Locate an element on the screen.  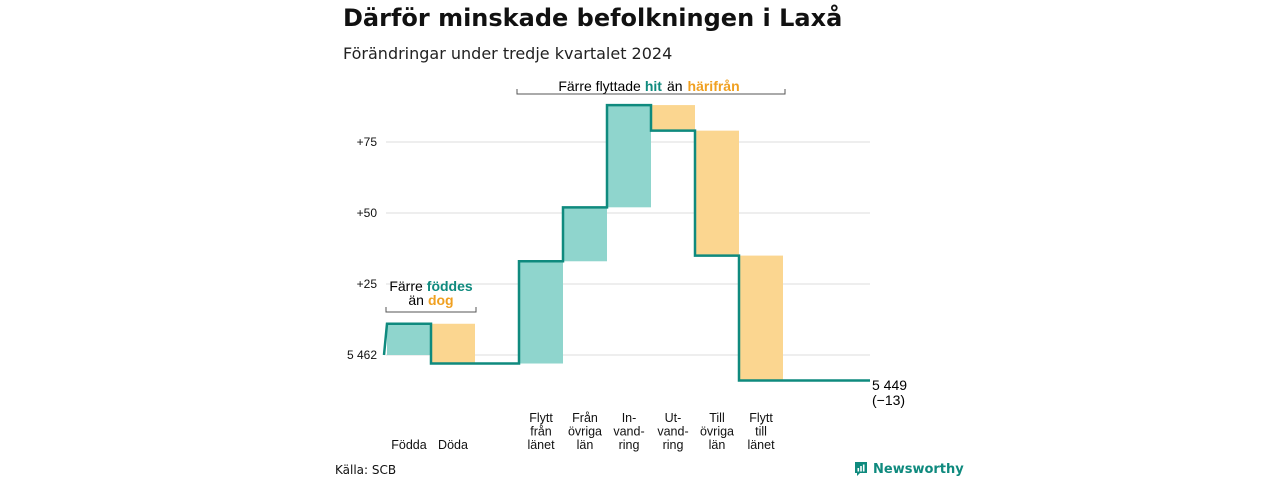
moves-bracket is located at coordinates (651, 92).